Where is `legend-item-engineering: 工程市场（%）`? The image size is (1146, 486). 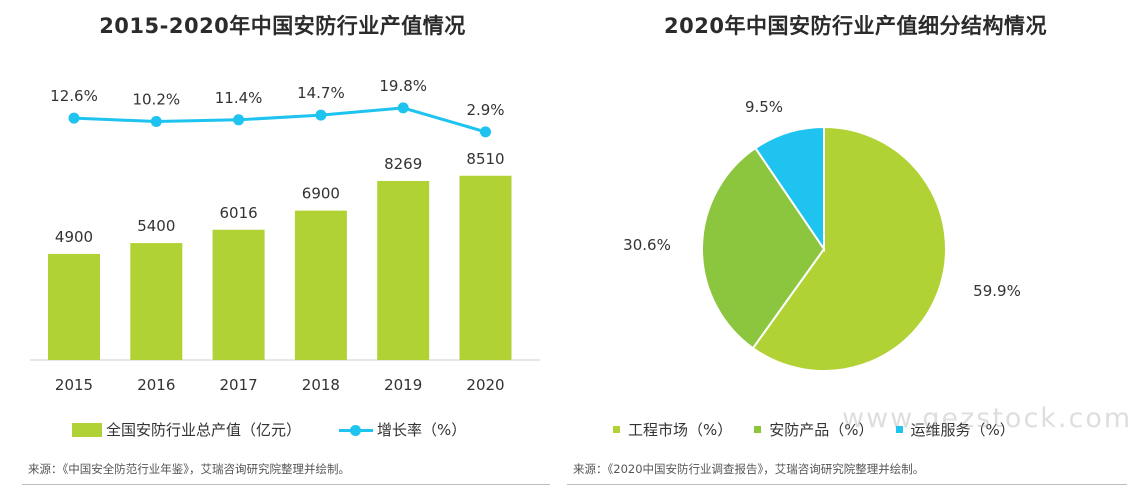 legend-item-engineering: 工程市场（%） is located at coordinates (672, 429).